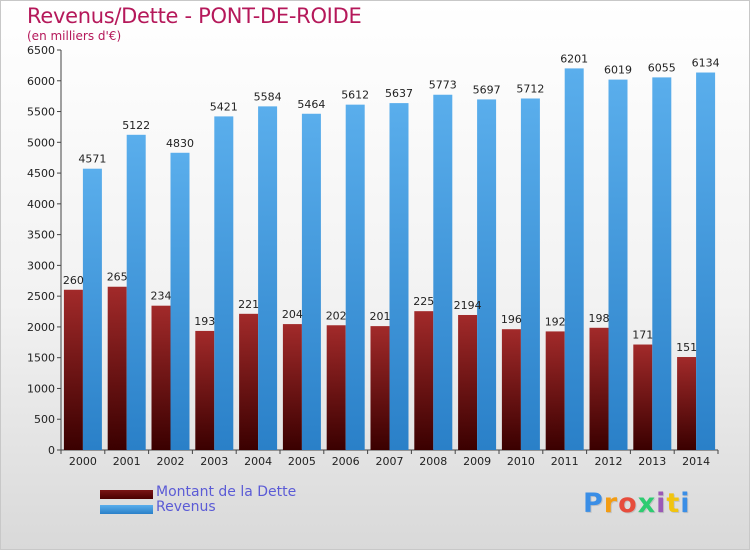  Describe the element at coordinates (574, 58) in the screenshot. I see `data-label: 6201` at that location.